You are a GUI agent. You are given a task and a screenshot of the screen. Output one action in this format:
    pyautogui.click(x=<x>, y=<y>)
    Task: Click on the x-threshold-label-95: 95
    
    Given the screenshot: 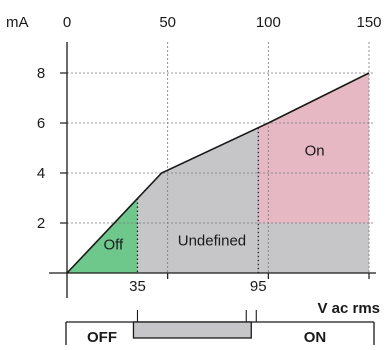 What is the action you would take?
    pyautogui.click(x=258, y=286)
    